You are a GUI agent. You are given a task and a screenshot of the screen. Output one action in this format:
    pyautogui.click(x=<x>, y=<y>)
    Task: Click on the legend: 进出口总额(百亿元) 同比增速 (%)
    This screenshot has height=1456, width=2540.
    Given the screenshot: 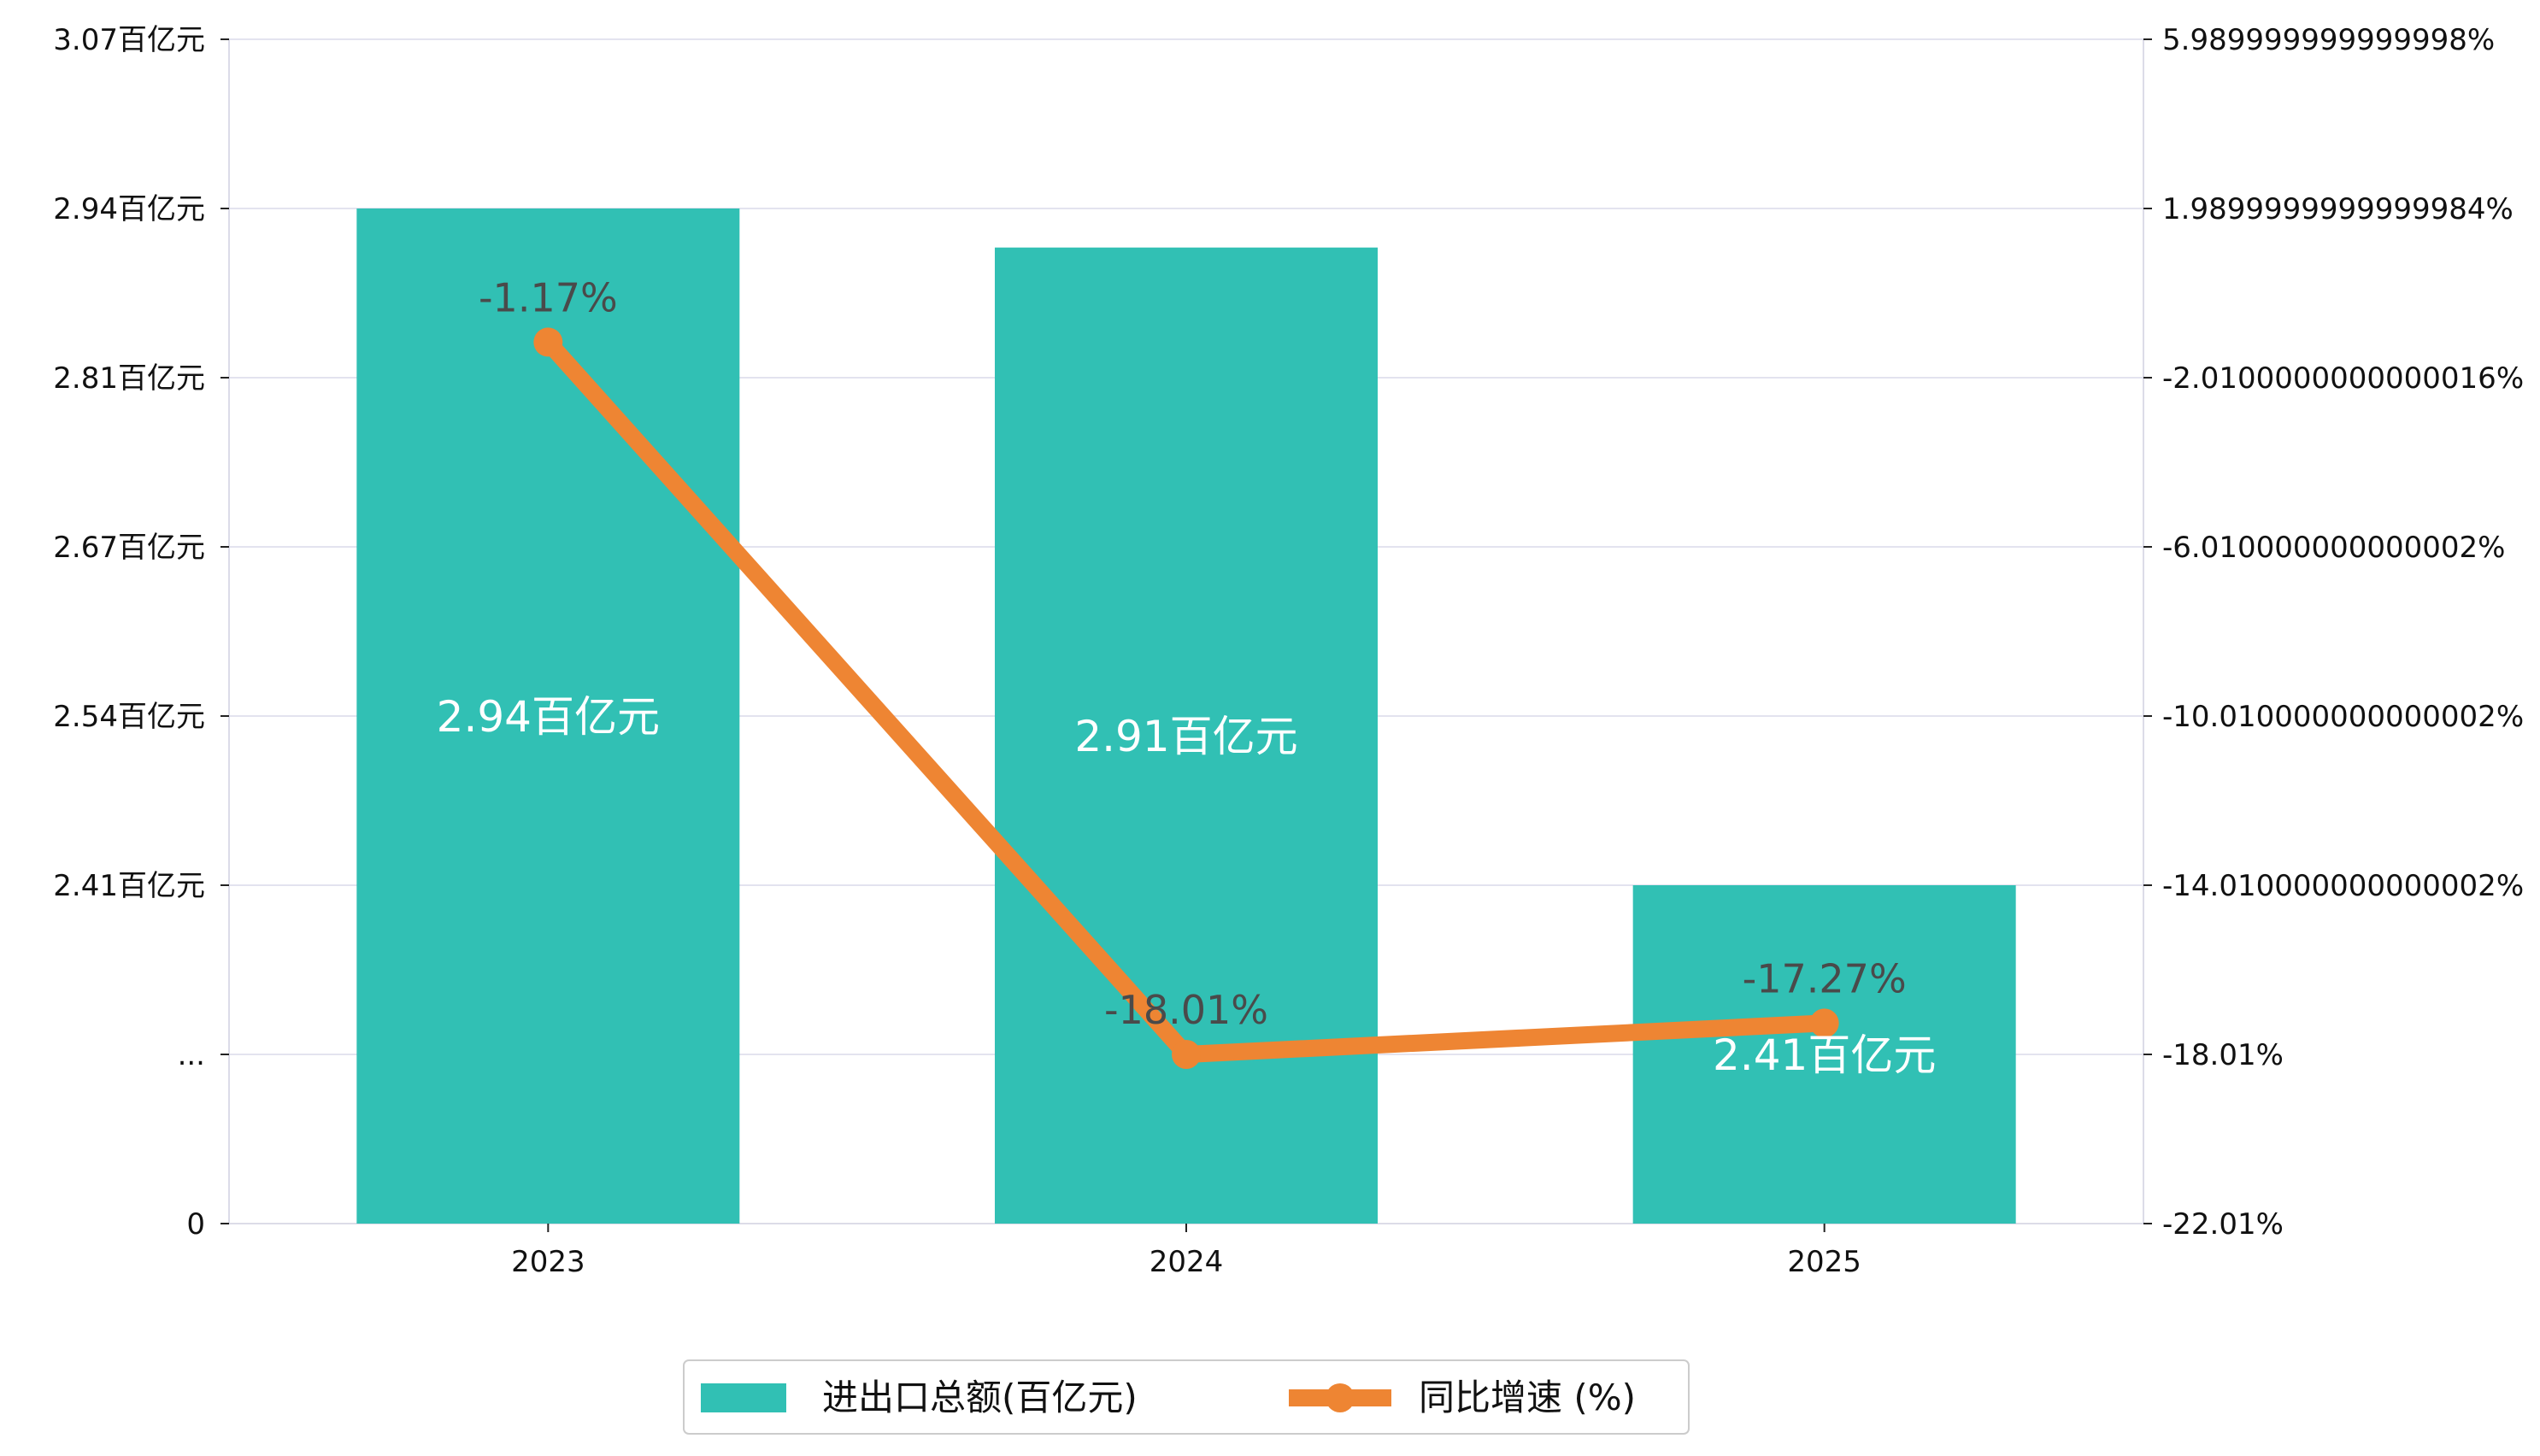 What is the action you would take?
    pyautogui.click(x=1187, y=1397)
    